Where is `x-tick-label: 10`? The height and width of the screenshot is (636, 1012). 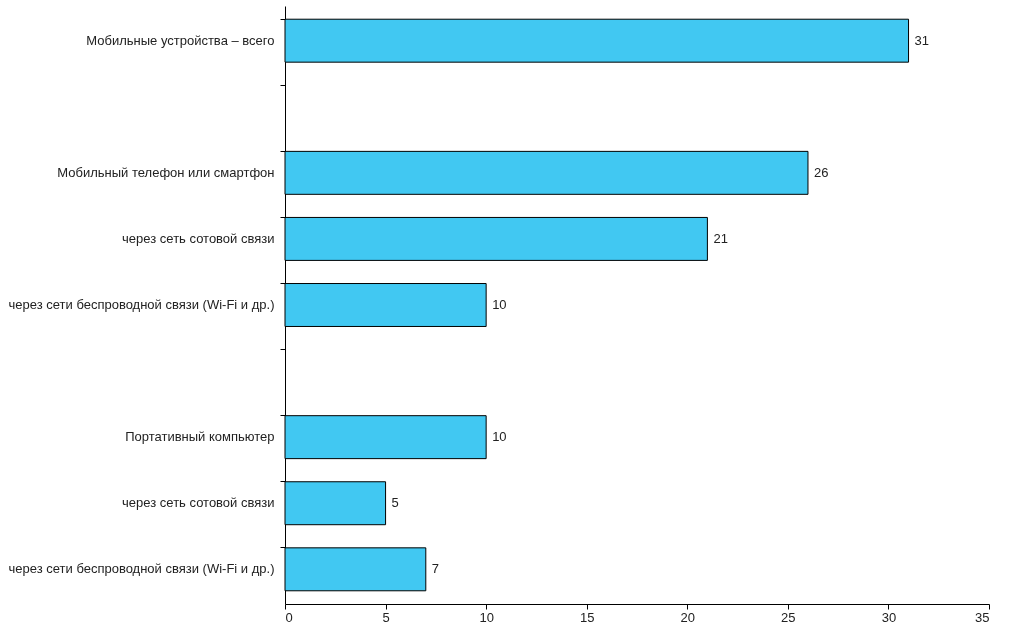
x-tick-label: 10 is located at coordinates (486, 617).